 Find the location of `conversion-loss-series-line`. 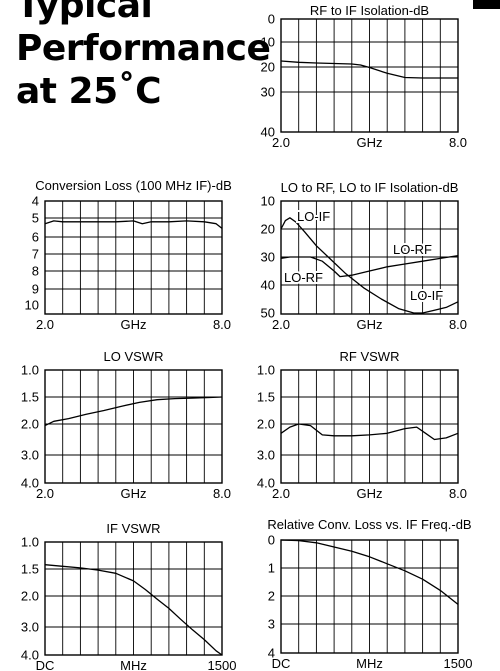

conversion-loss-series-line is located at coordinates (133, 224).